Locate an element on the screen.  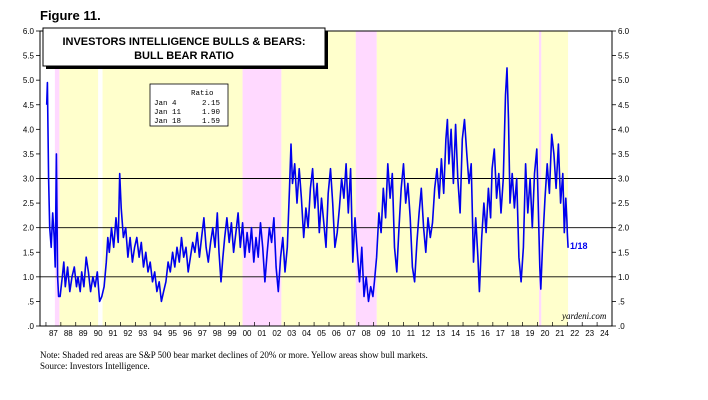
x-tick-label: 88 is located at coordinates (68, 333).